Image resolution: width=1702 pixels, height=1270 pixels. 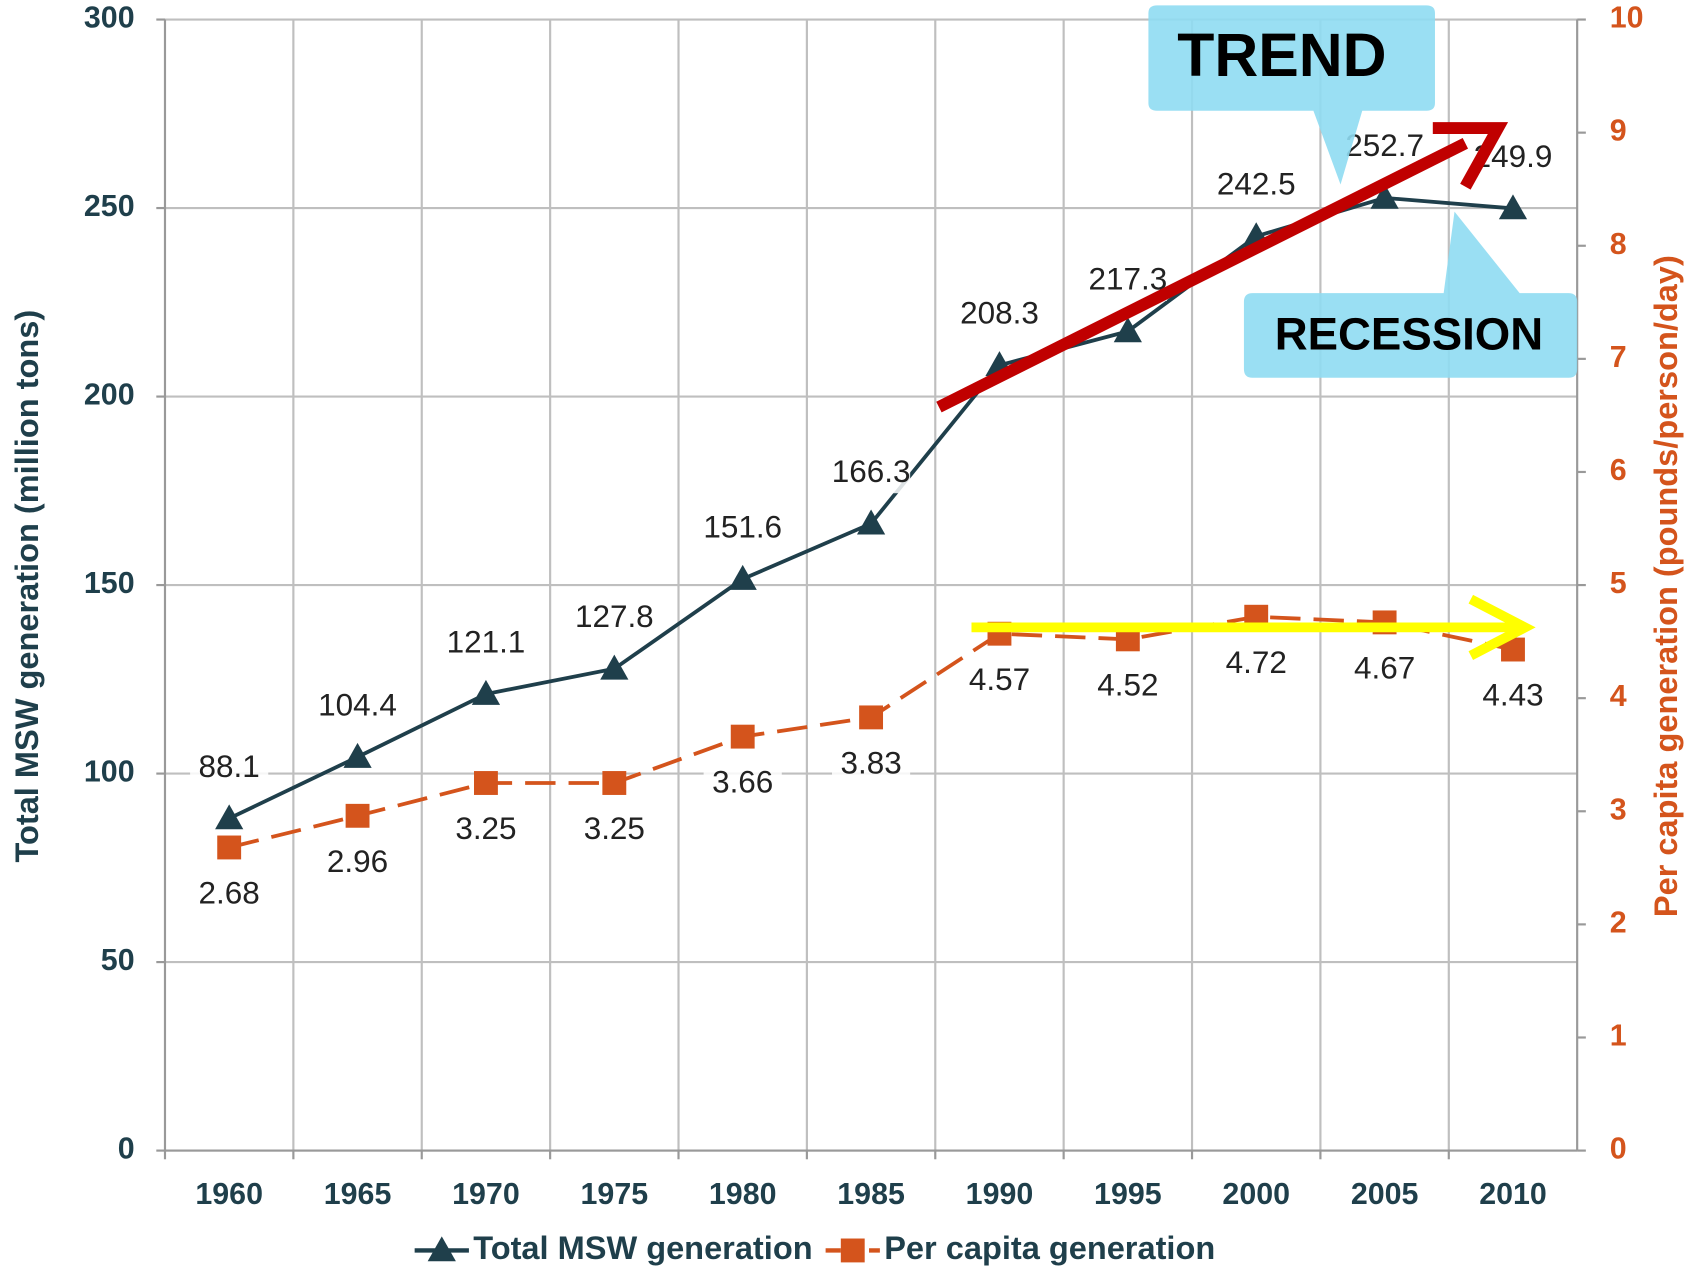 What do you see at coordinates (871, 1194) in the screenshot?
I see `x-tick-label: 1985` at bounding box center [871, 1194].